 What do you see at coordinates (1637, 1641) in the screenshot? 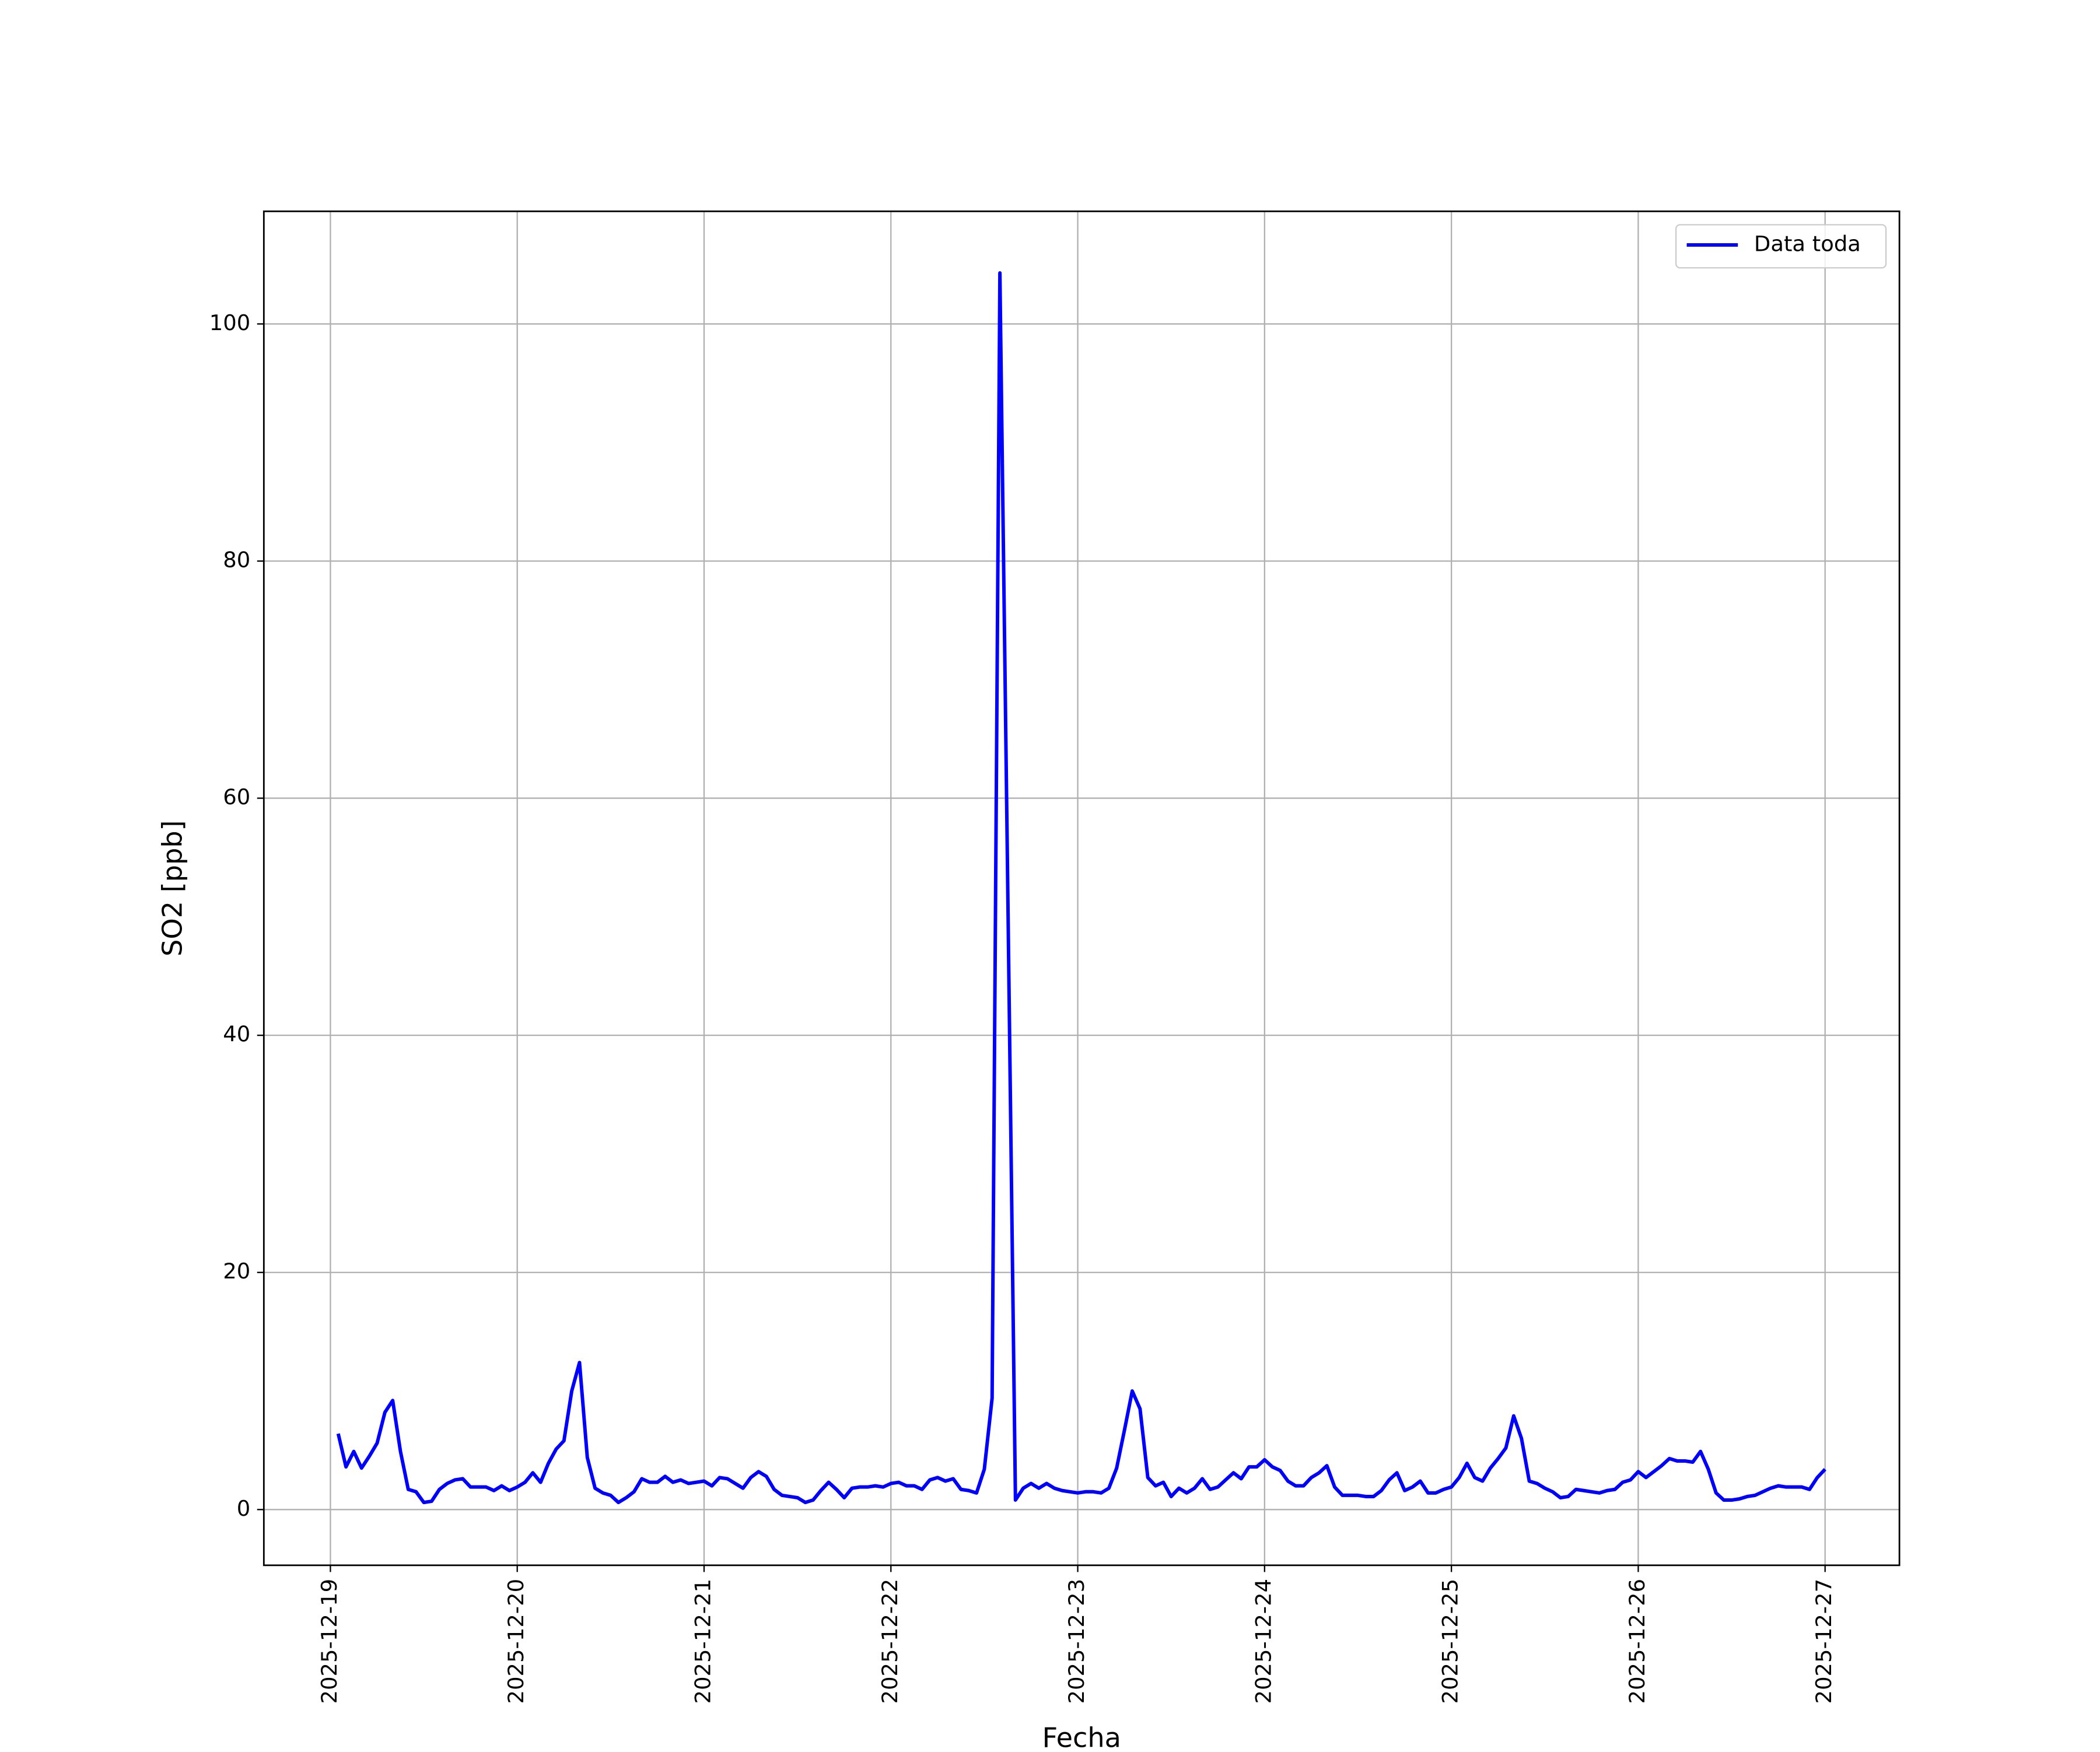
I see `x-tick-label: 2025-12-26` at bounding box center [1637, 1641].